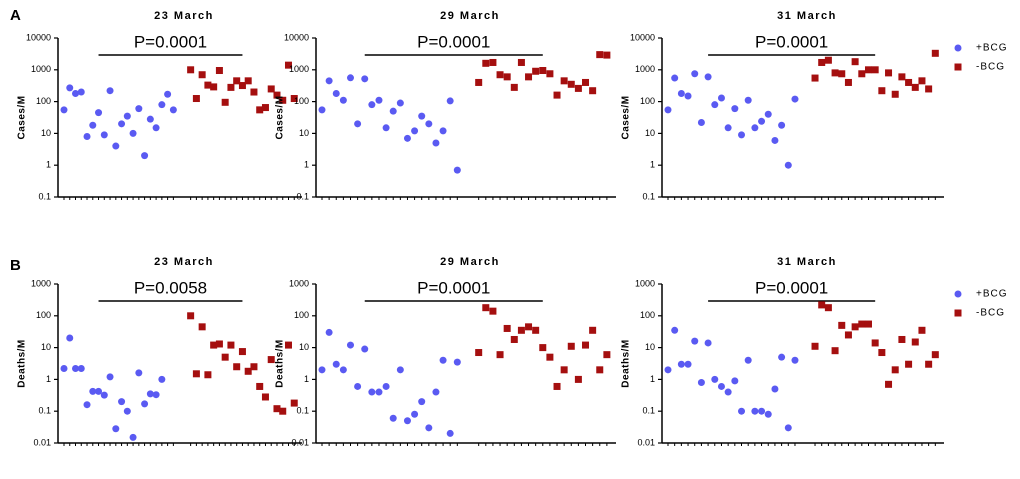  I want to click on legend-label: -BCG, so click(990, 313).